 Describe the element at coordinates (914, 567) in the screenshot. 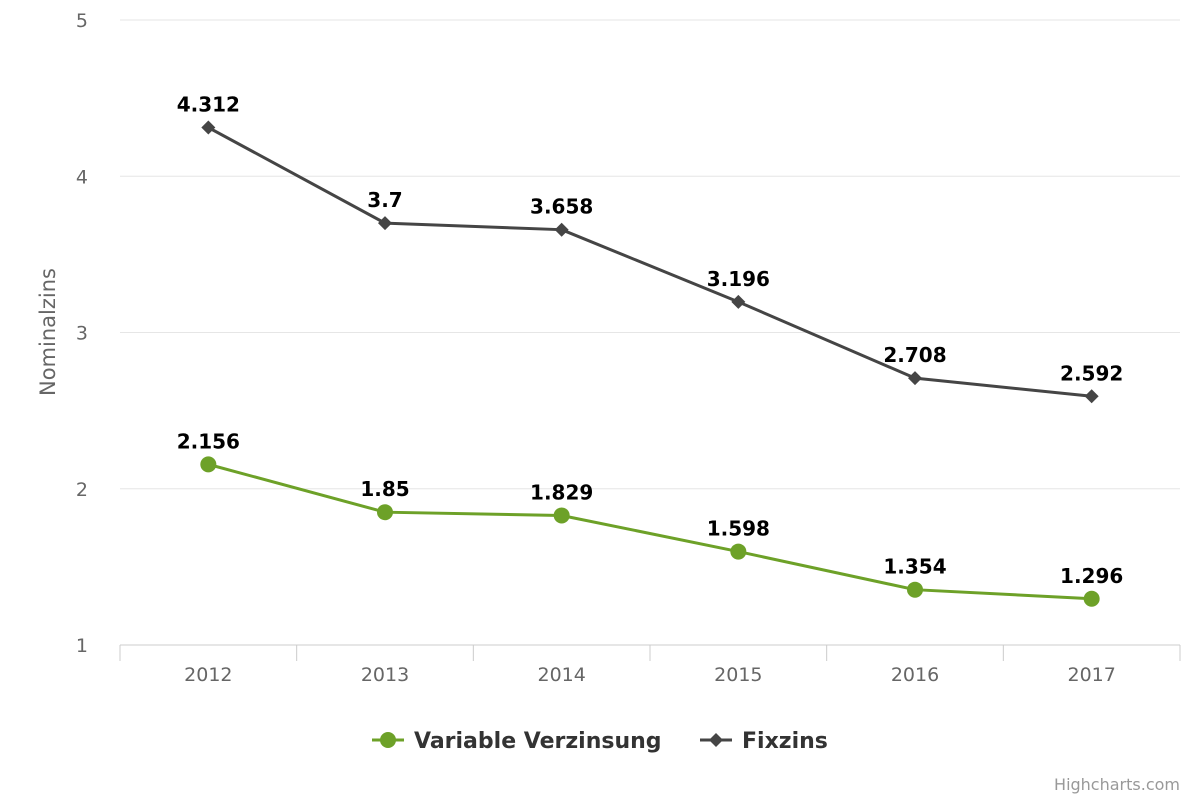

I see `data-label: 1.354` at that location.